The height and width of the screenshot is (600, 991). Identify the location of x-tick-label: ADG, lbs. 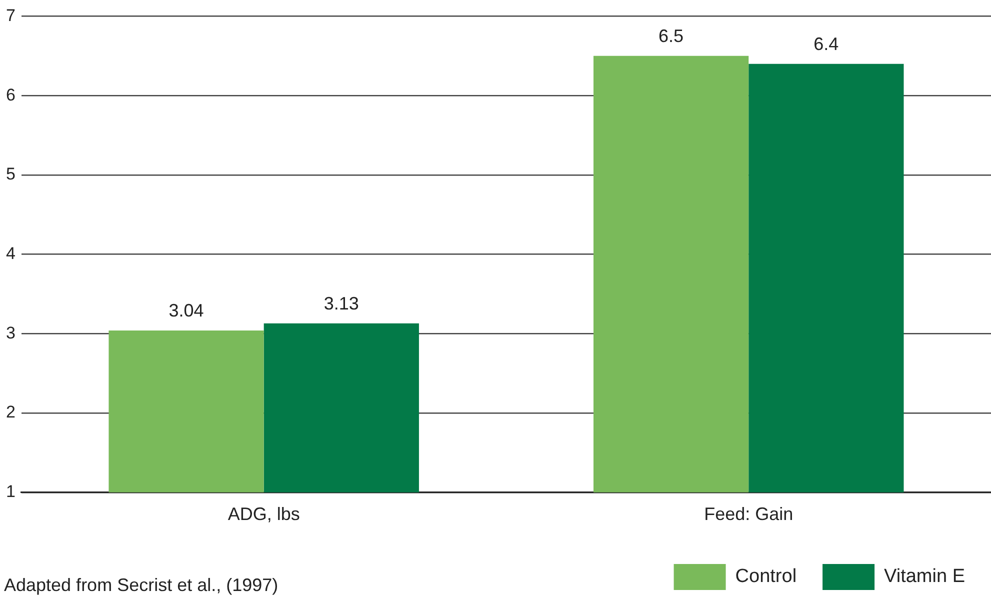
(264, 514).